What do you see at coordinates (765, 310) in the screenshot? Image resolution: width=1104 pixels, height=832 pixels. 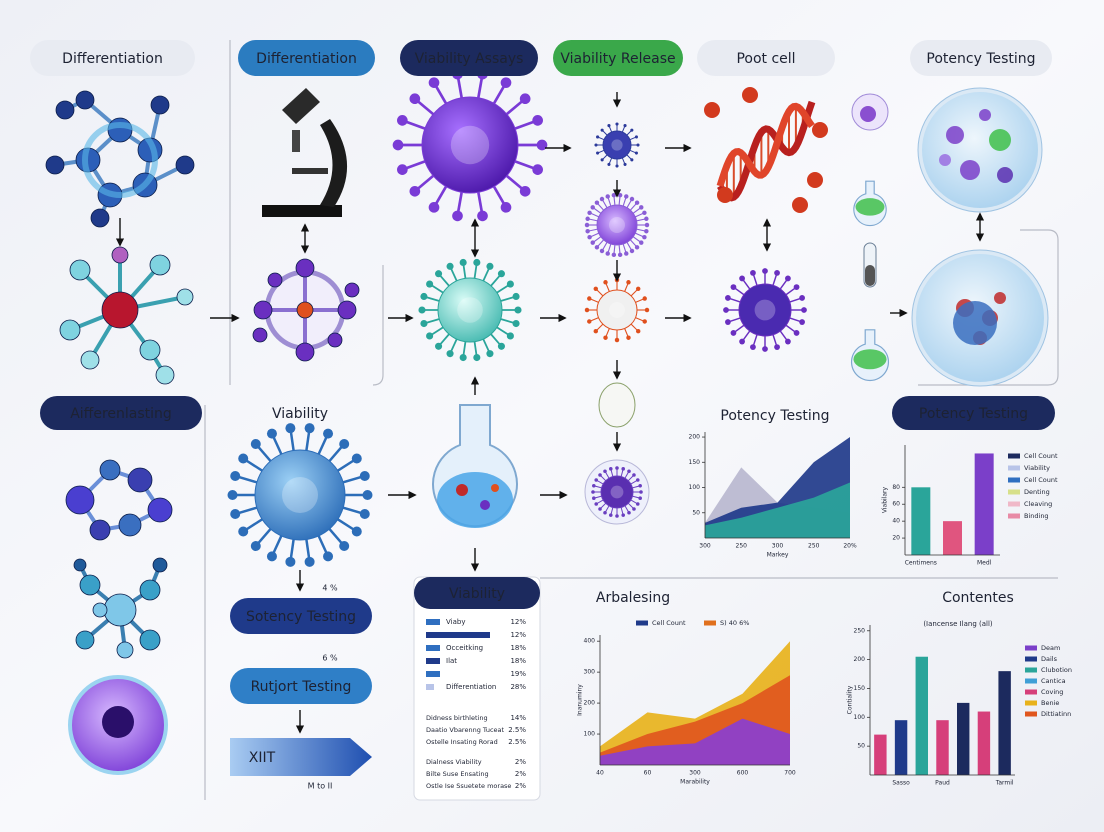 I see `nucleus` at bounding box center [765, 310].